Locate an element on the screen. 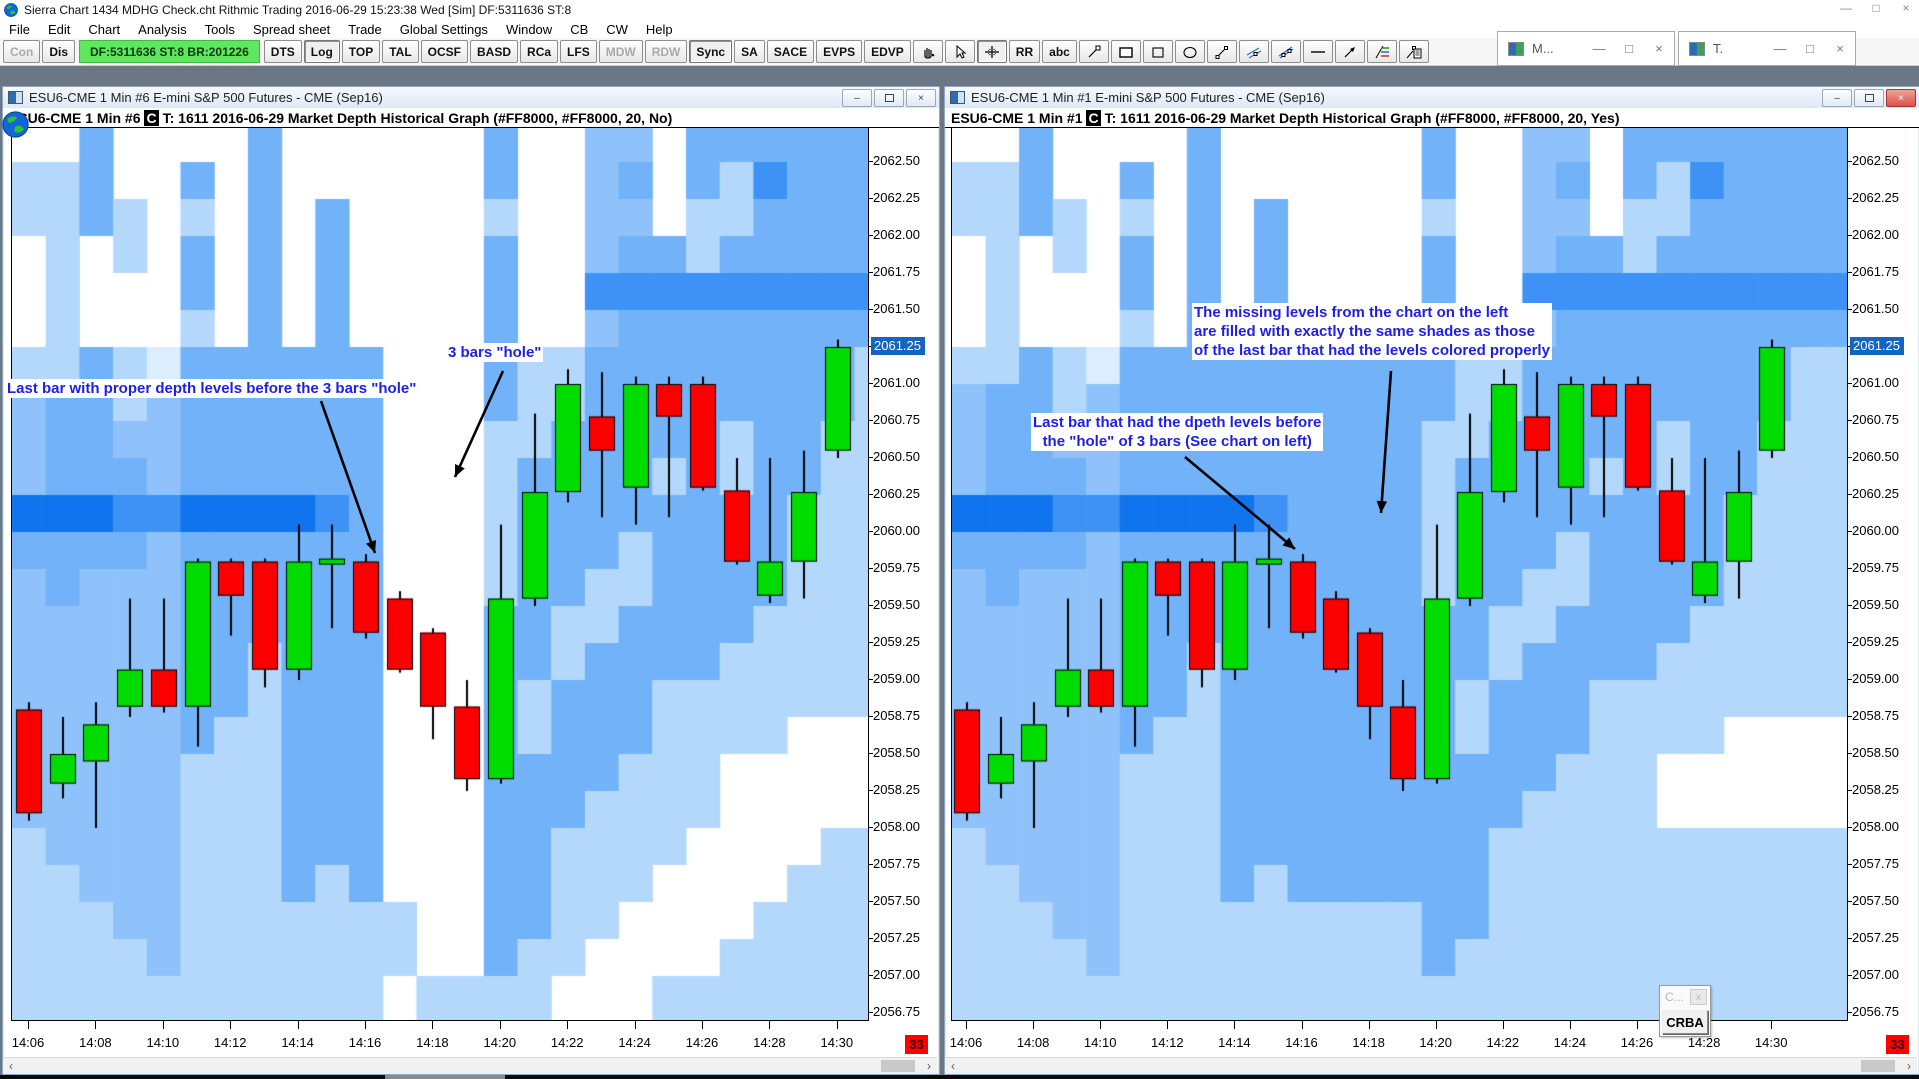 This screenshot has height=1079, width=1919. menu-edit: Edit is located at coordinates (59, 29).